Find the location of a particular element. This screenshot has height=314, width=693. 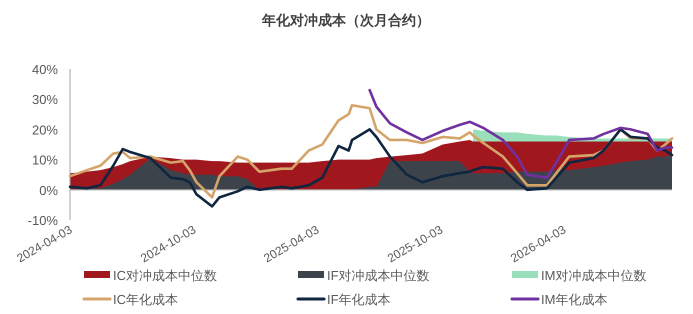

y-tick-label: 20% is located at coordinates (45, 130).